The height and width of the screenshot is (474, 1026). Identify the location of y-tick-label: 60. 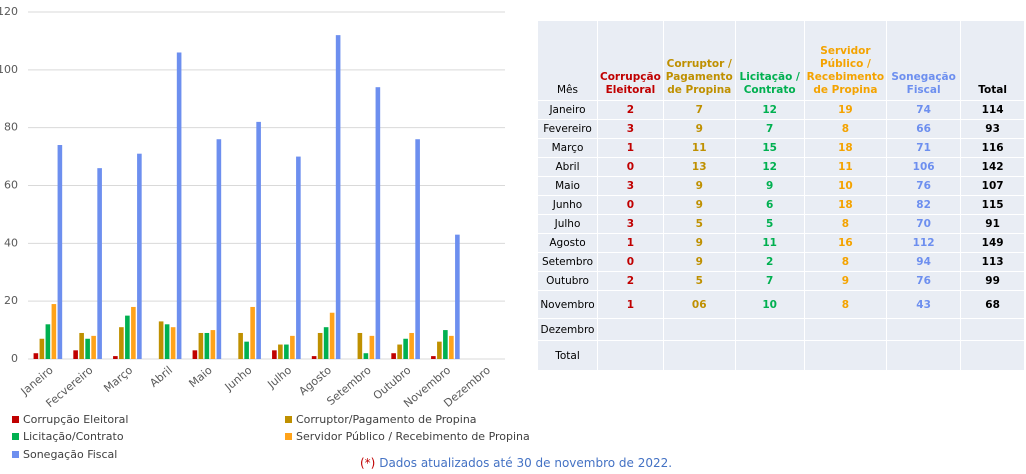
(11, 185).